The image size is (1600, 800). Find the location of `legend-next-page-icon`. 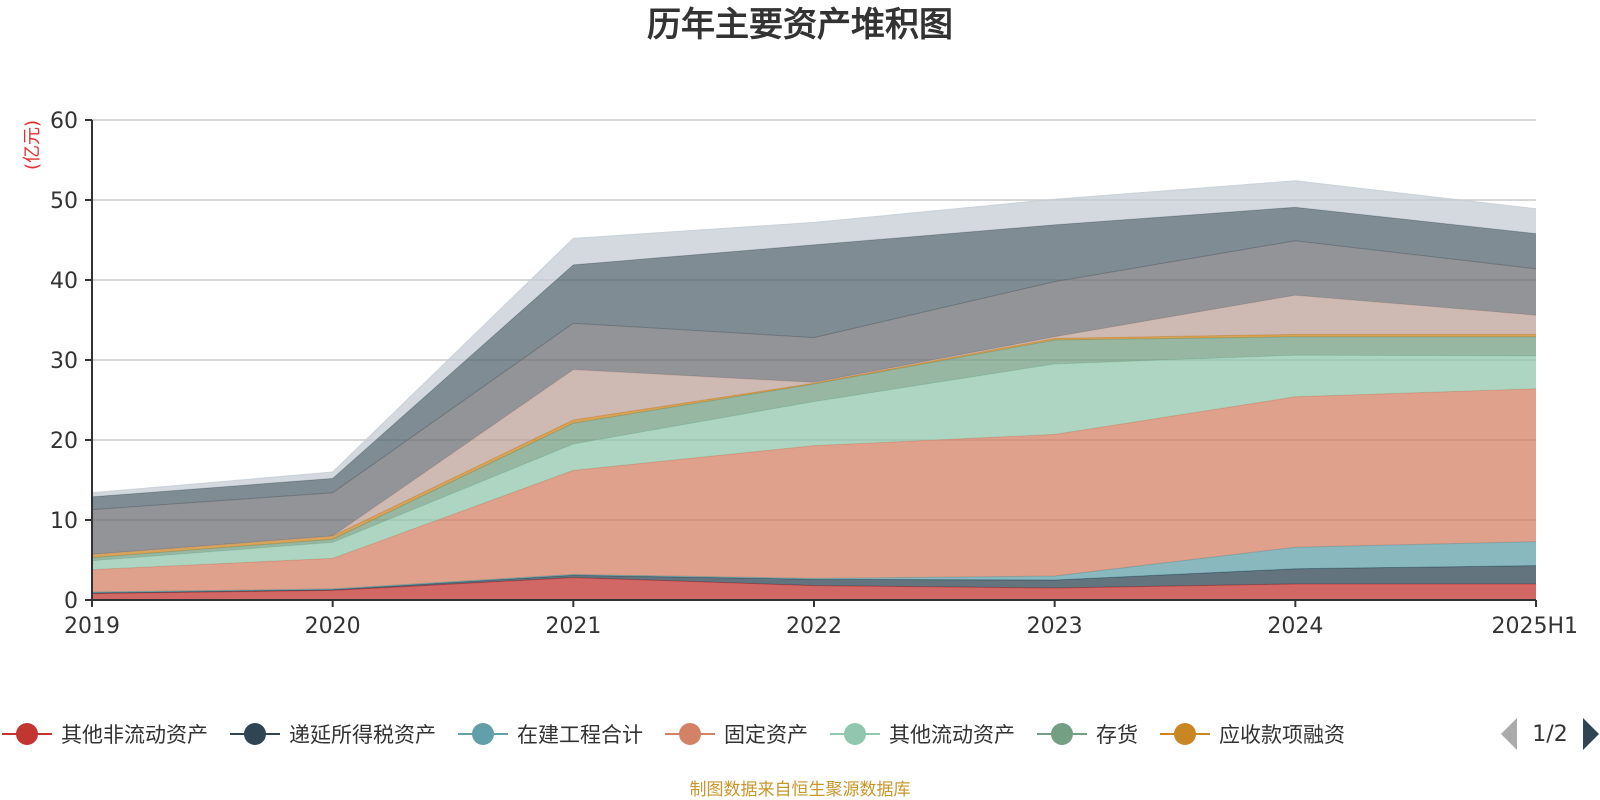

legend-next-page-icon is located at coordinates (1591, 734).